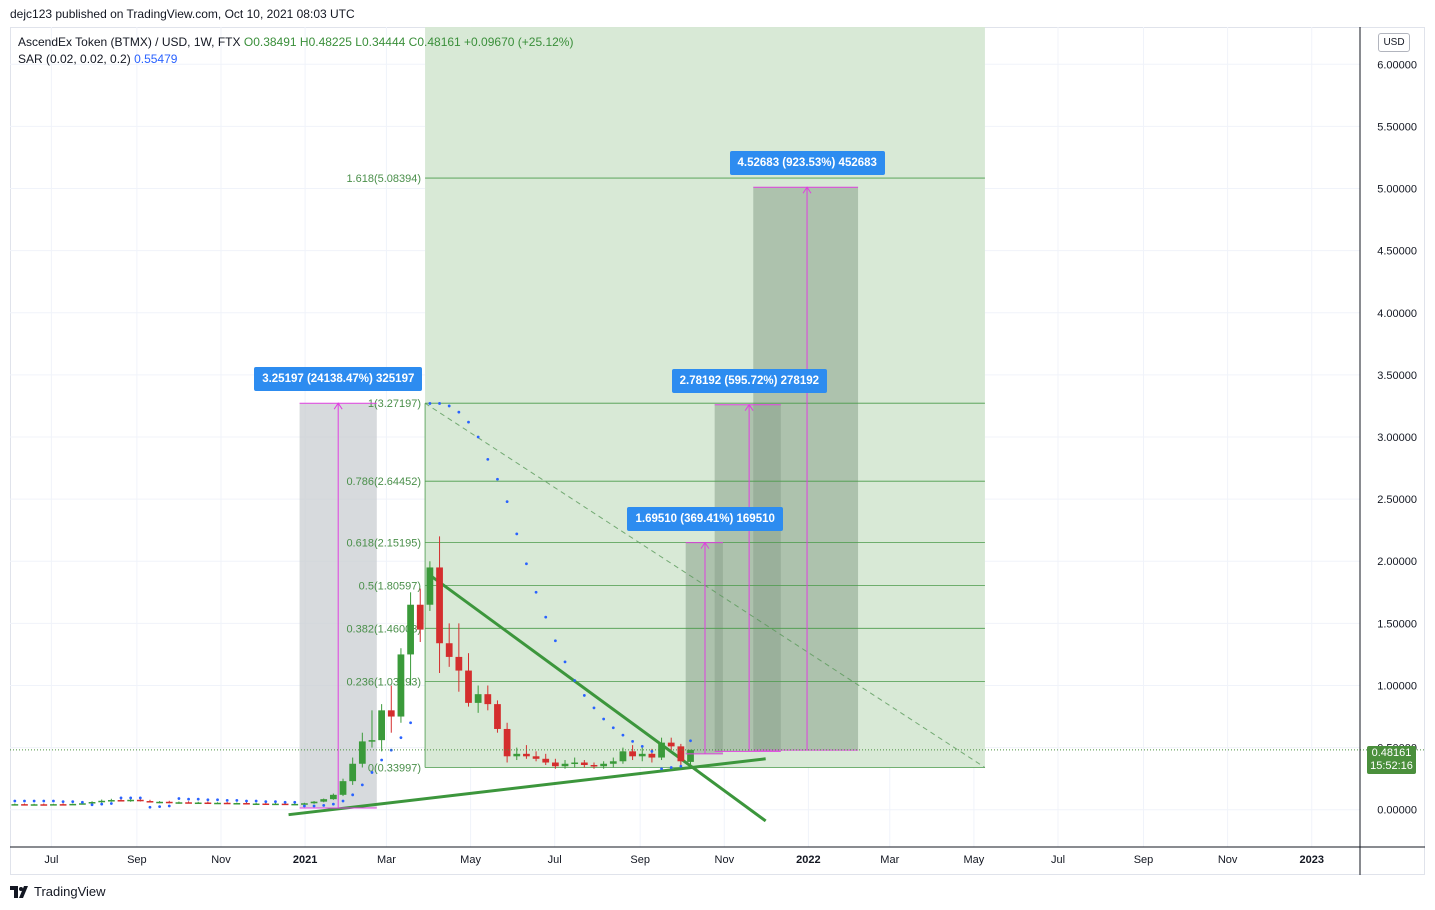 The width and height of the screenshot is (1435, 910). I want to click on time-tick-label: May, so click(470, 860).